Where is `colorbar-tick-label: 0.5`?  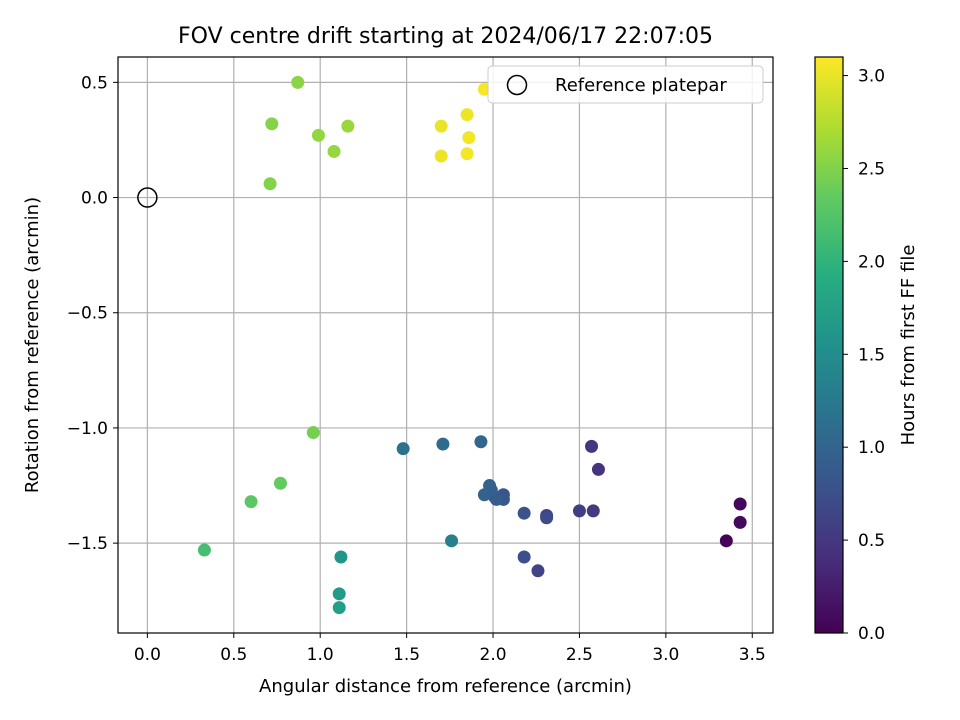
colorbar-tick-label: 0.5 is located at coordinates (871, 541).